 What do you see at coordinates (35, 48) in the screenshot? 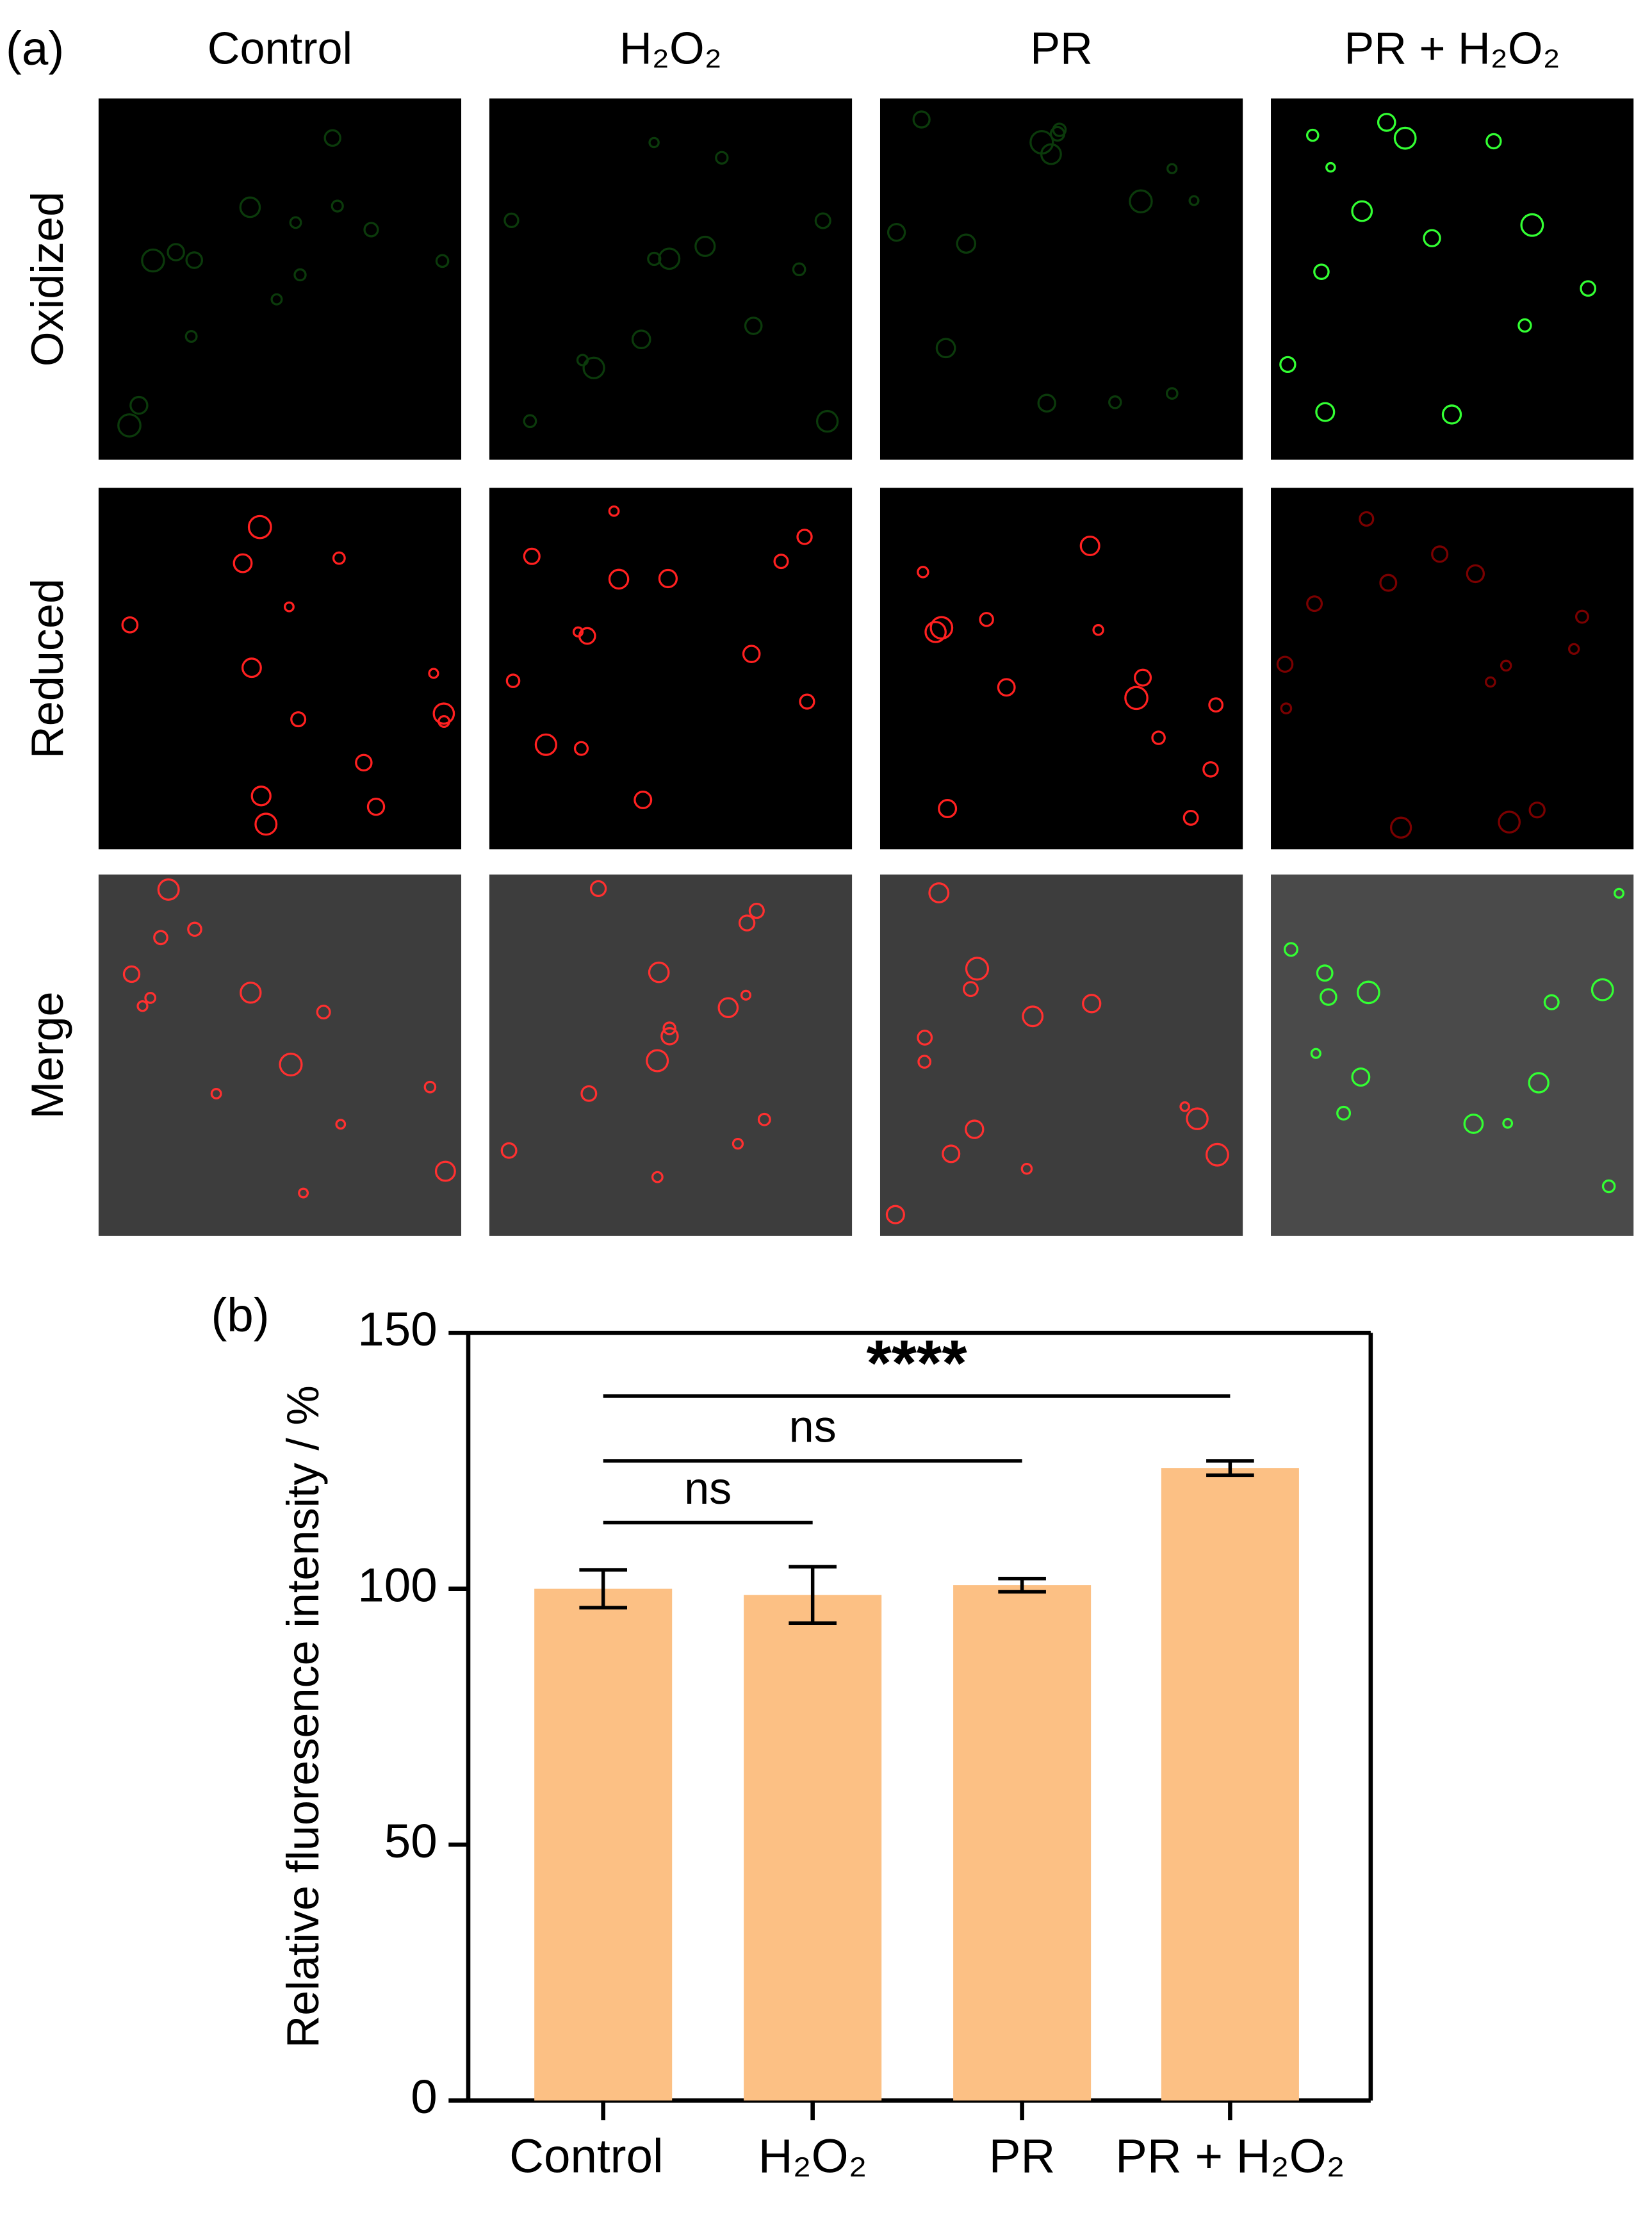
I see `panel-label: (a)` at bounding box center [35, 48].